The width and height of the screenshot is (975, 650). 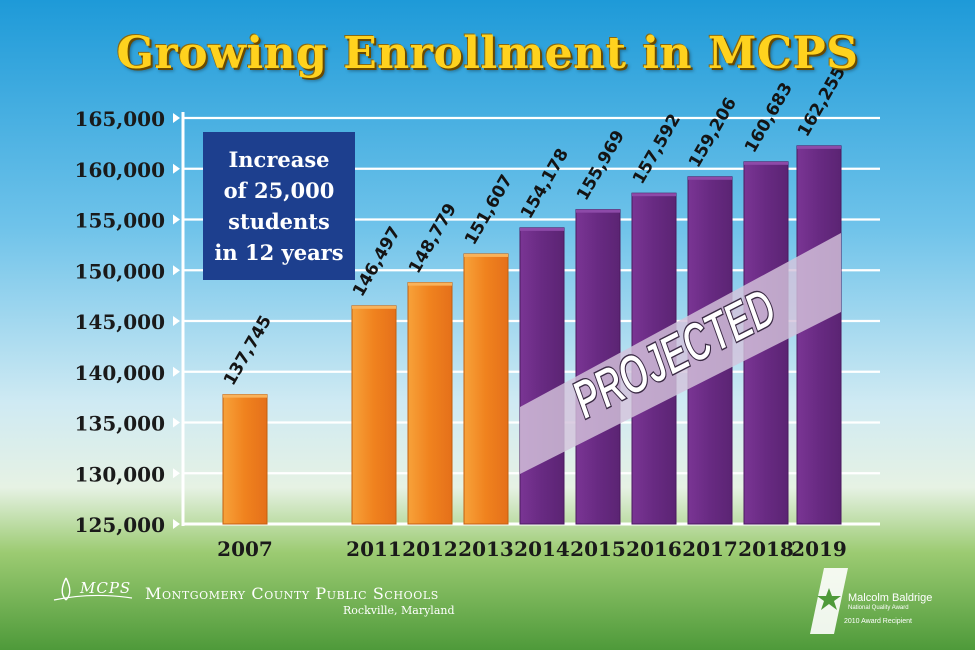 I want to click on y-tick-label: 140,000, so click(x=120, y=373).